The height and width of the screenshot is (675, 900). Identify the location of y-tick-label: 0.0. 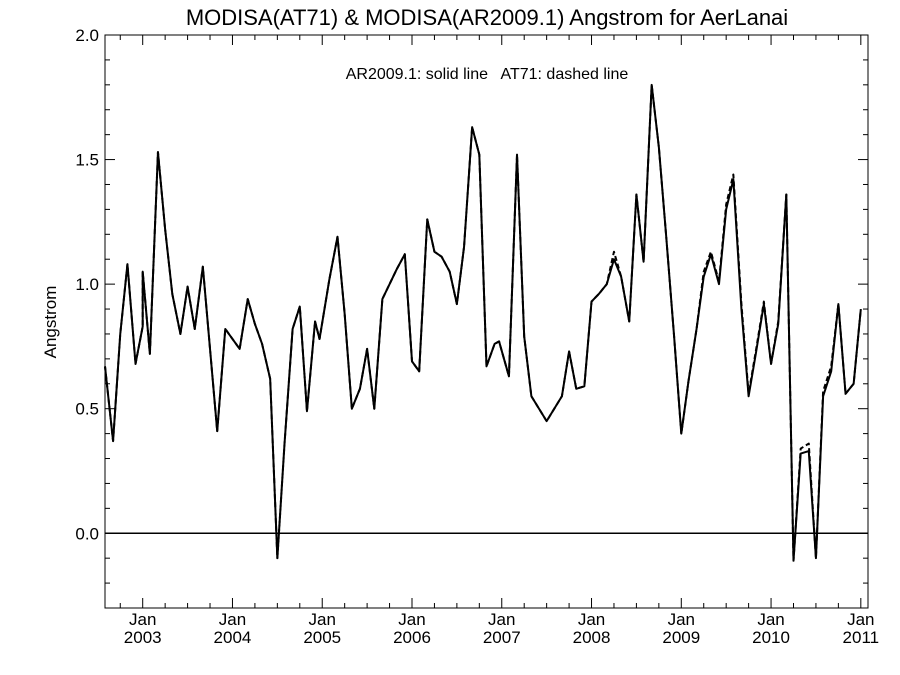
(87, 533).